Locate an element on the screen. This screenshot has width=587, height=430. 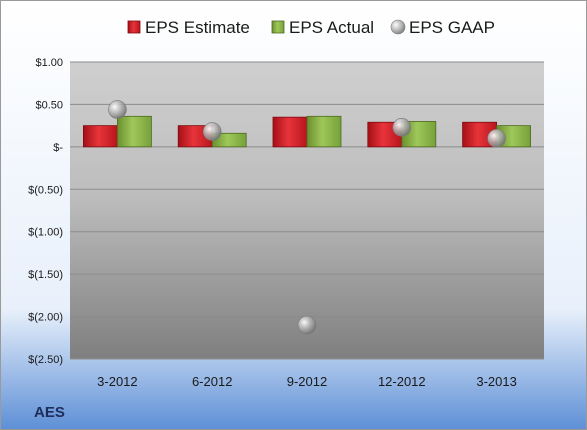
x-tick-label: 12-2012 is located at coordinates (402, 381).